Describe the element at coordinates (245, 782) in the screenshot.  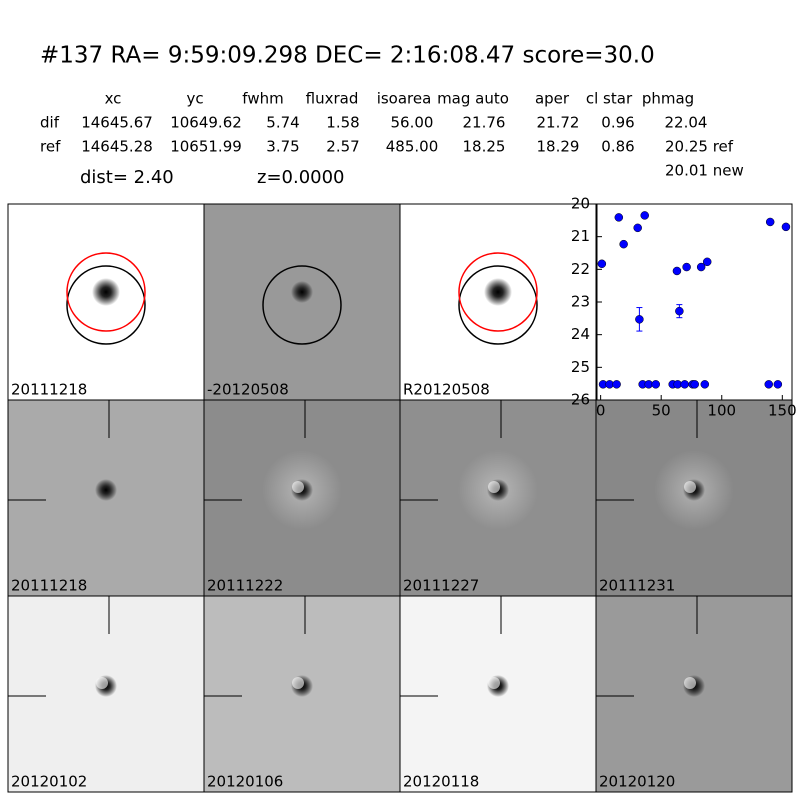
I see `stamp-label: 20120106` at that location.